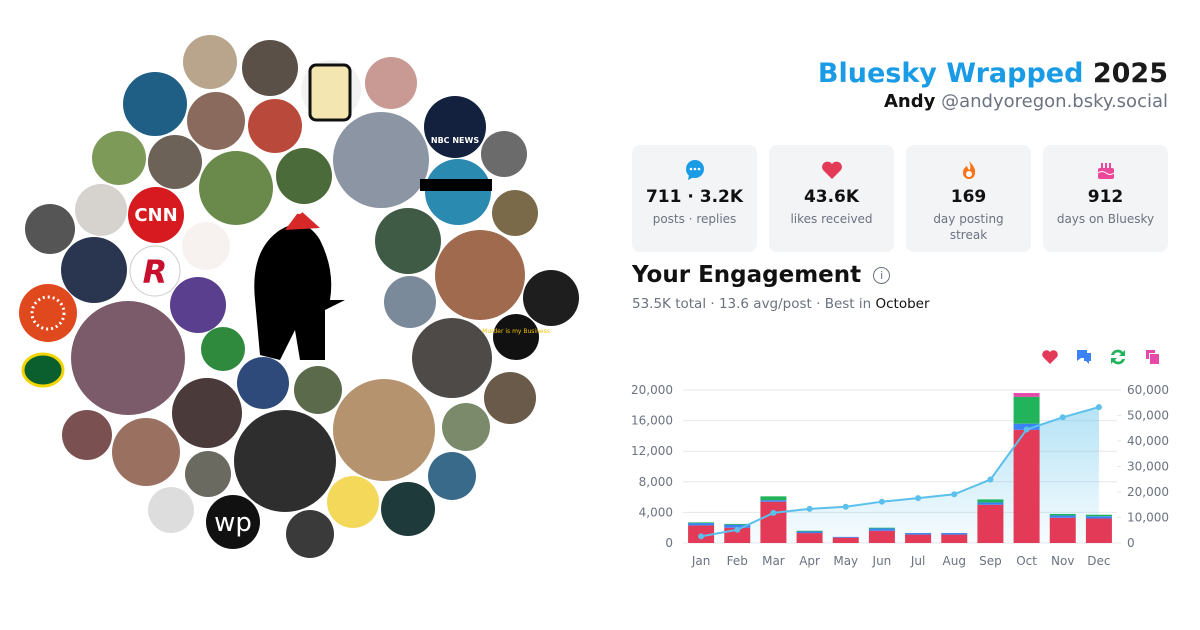  I want to click on y2-tick-label: 30,000, so click(1148, 467).